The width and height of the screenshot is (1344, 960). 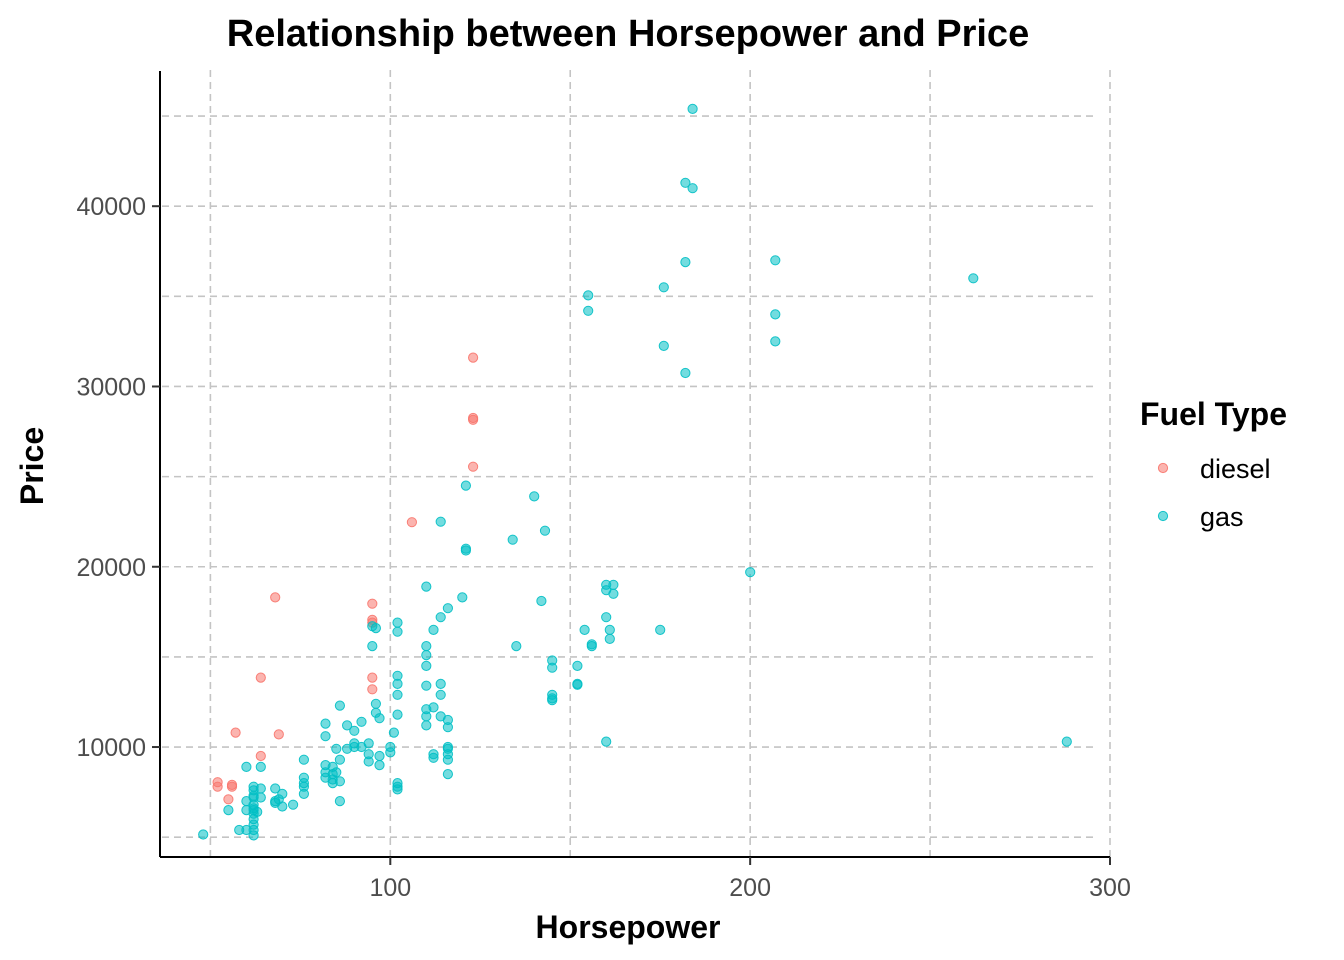 What do you see at coordinates (1222, 517) in the screenshot?
I see `legend-label-gas: gas` at bounding box center [1222, 517].